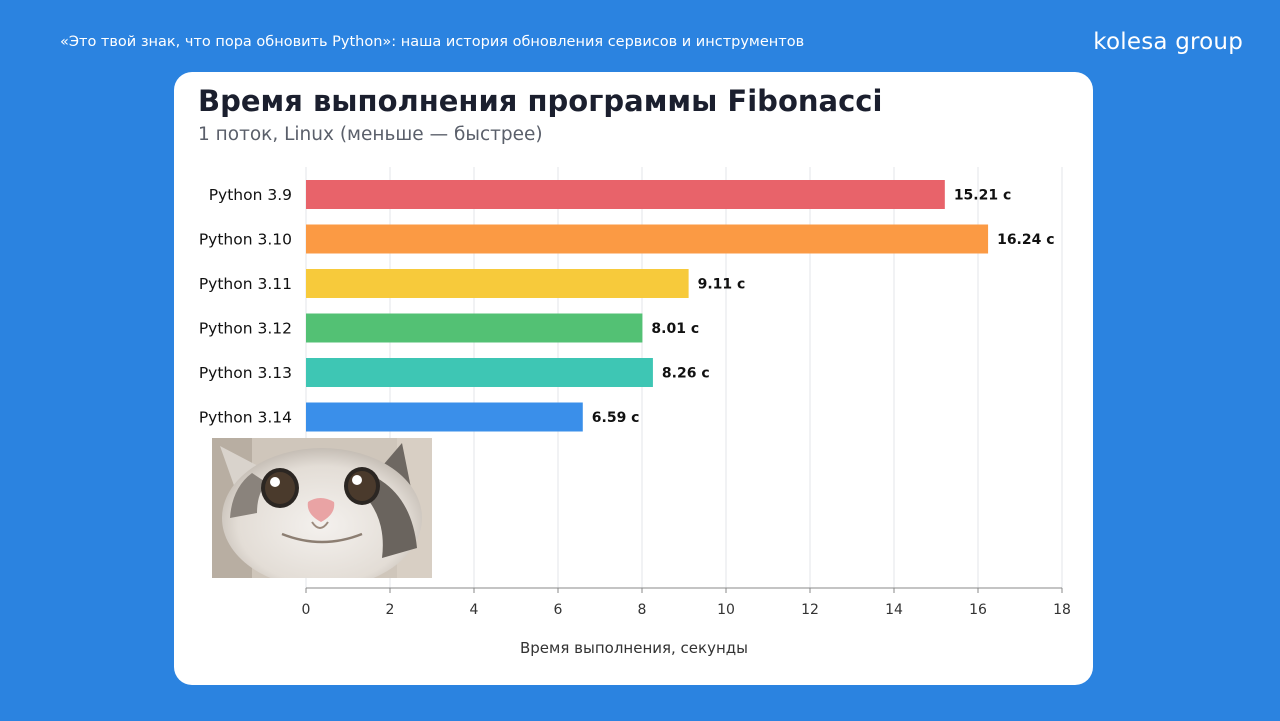 The width and height of the screenshot is (1280, 721). What do you see at coordinates (250, 195) in the screenshot?
I see `category-label: Python 3.9` at bounding box center [250, 195].